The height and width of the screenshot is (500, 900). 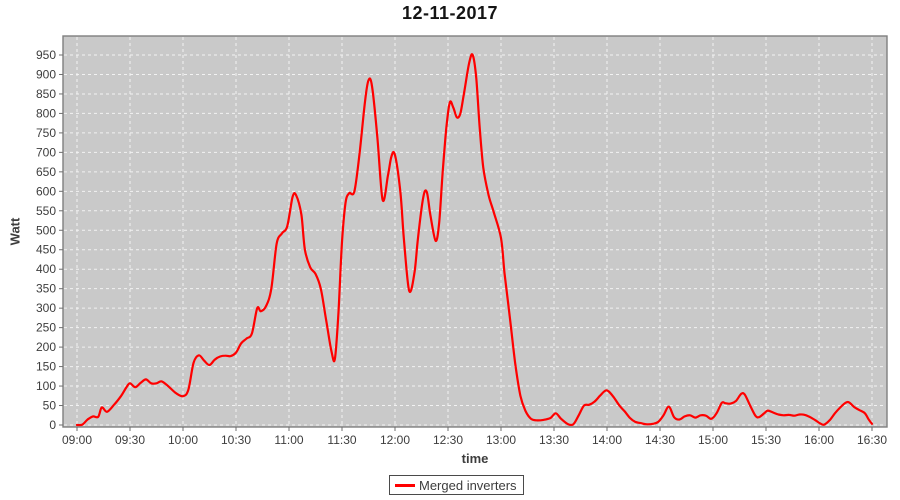 I want to click on x-axis-label: time, so click(x=475, y=458).